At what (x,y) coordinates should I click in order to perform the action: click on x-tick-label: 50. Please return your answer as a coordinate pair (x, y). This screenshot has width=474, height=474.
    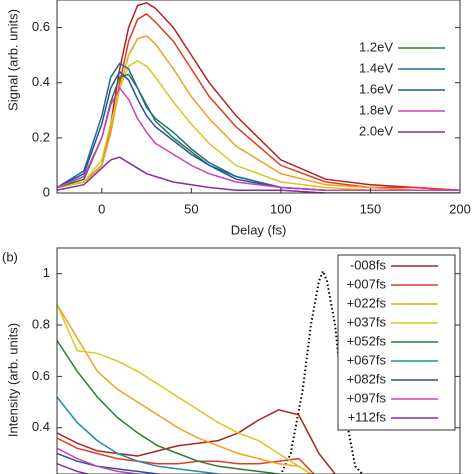
    Looking at the image, I should click on (191, 208).